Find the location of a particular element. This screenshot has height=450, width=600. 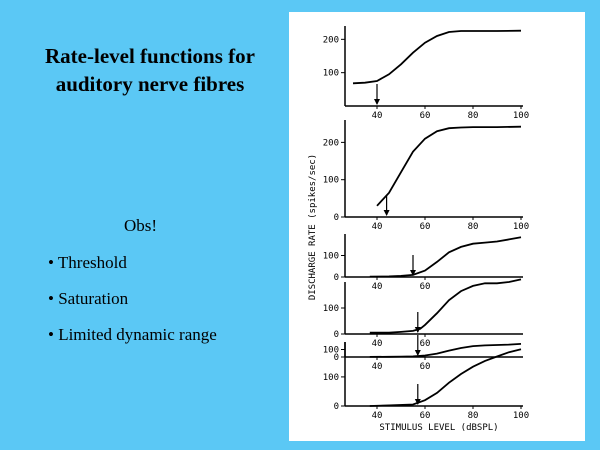

panel-2-threshold-arrowhead is located at coordinates (413, 273).